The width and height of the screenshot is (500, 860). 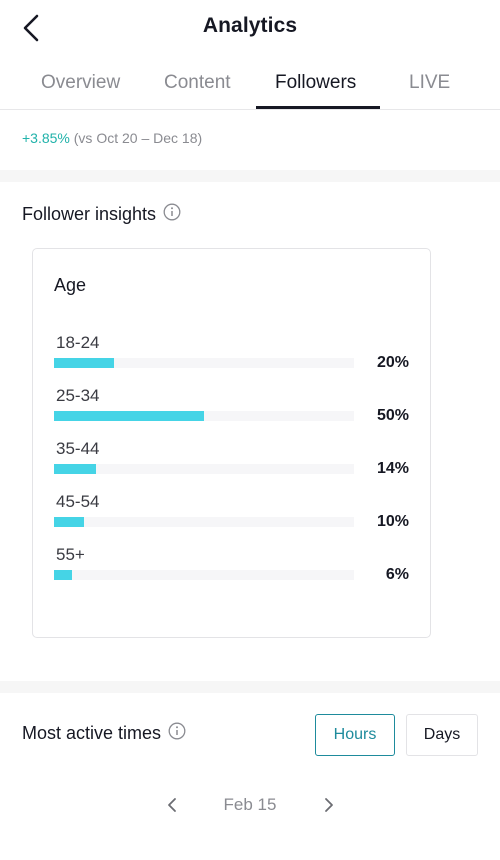 I want to click on most-active-times-title: Most active times, so click(x=104, y=733).